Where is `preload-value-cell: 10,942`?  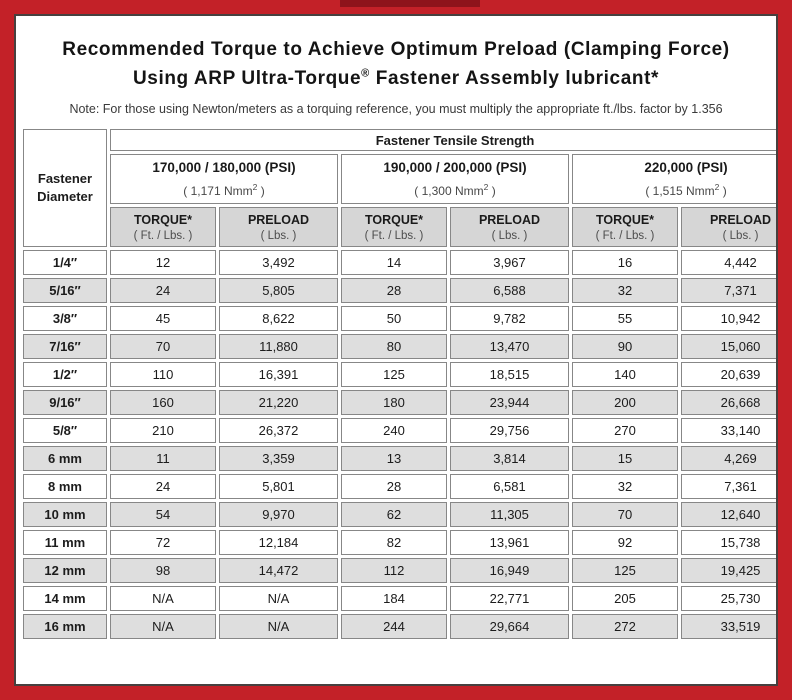 preload-value-cell: 10,942 is located at coordinates (728, 318).